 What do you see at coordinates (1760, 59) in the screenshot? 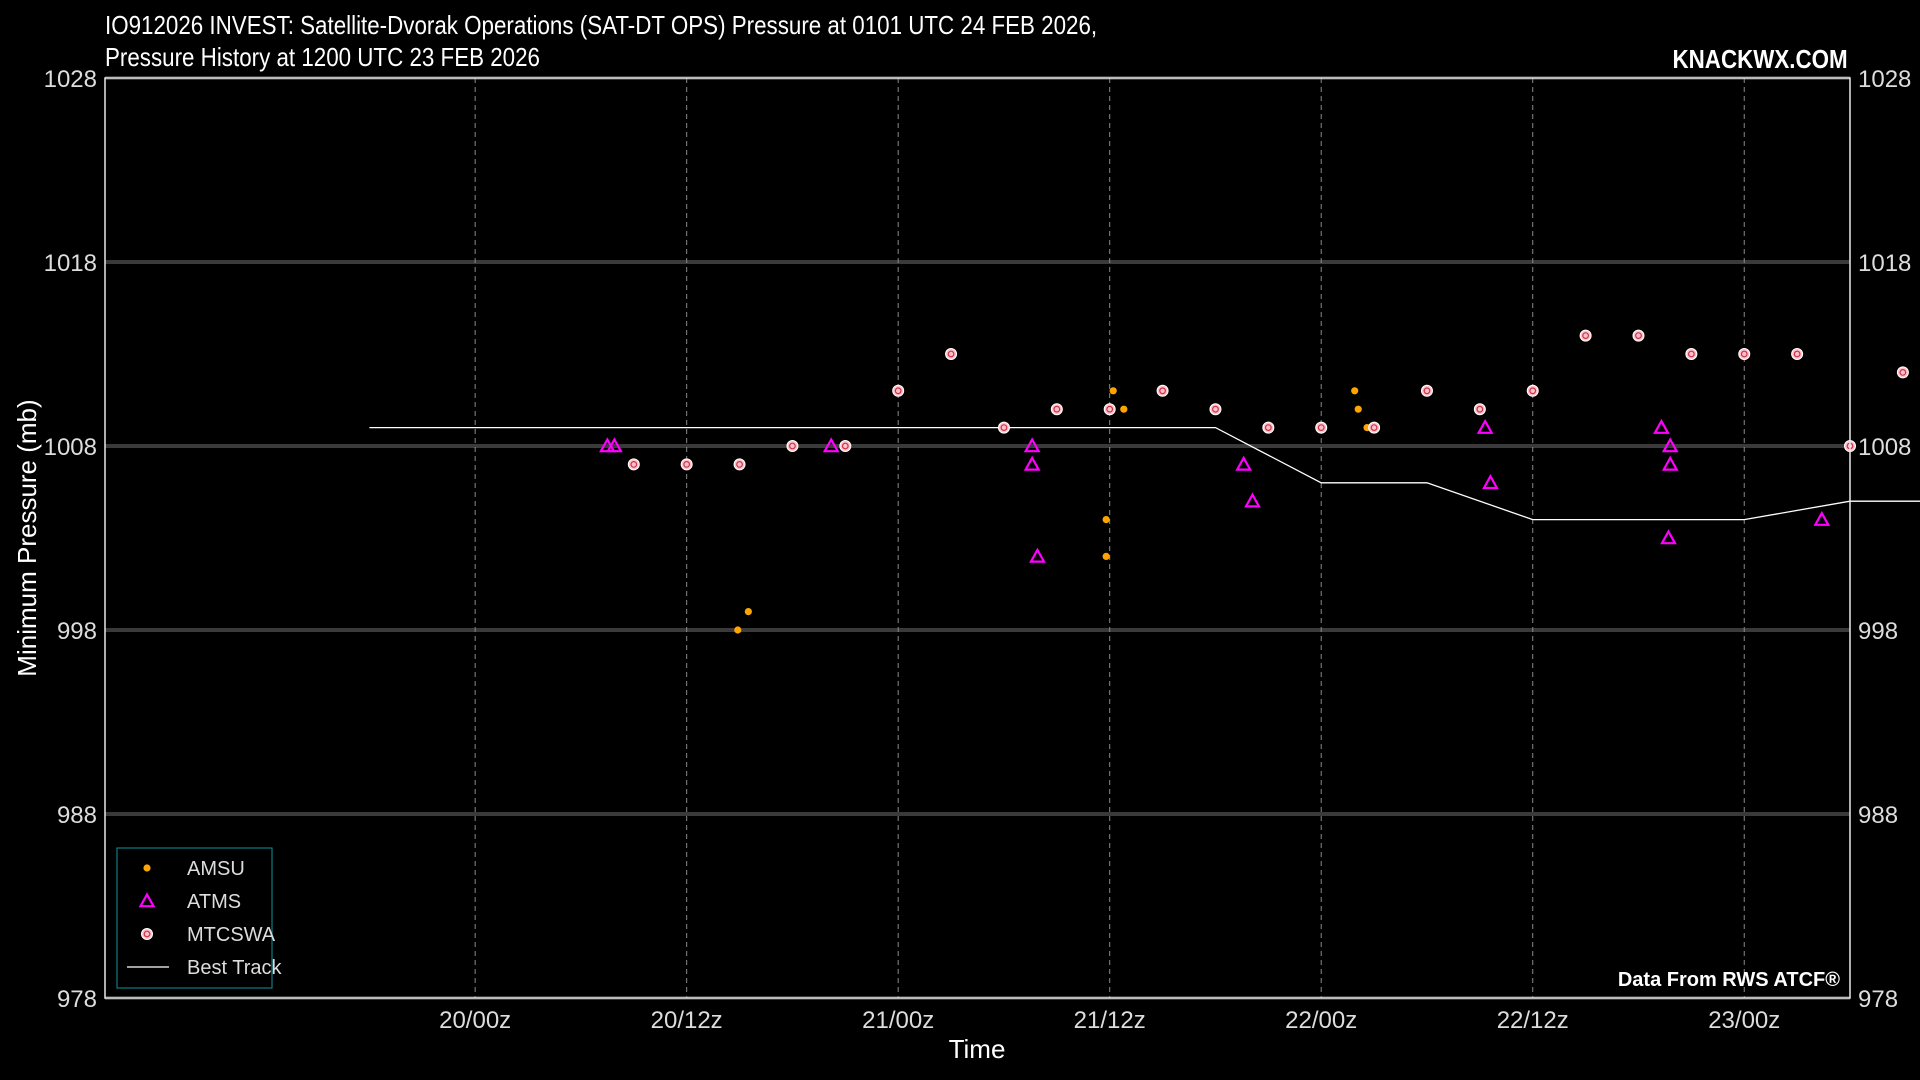
I see `brand-label: KNACKWX.COM` at bounding box center [1760, 59].